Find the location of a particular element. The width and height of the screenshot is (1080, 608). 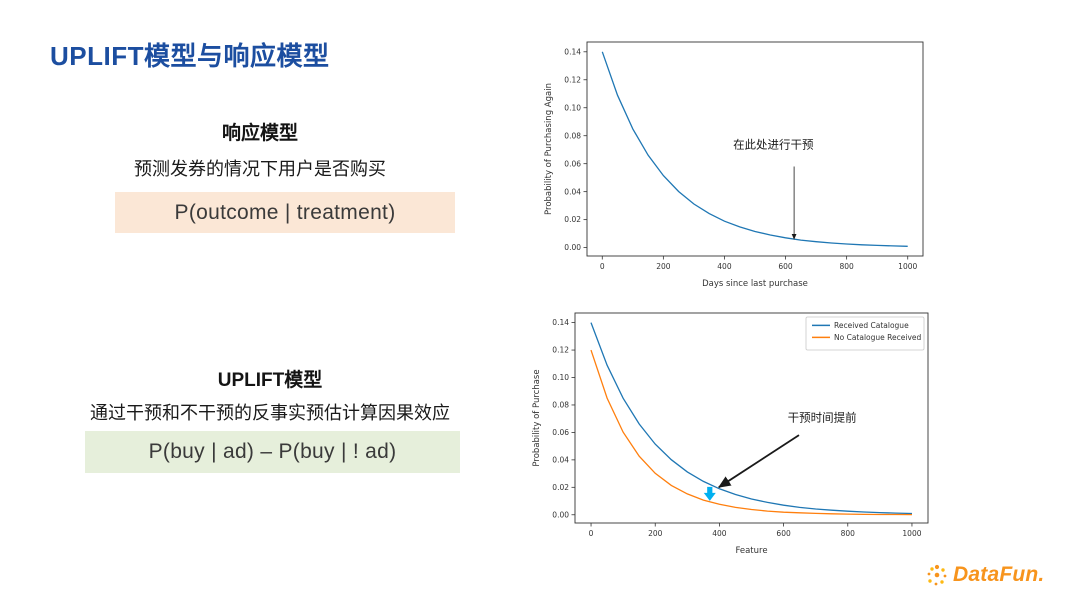

datafun-logo-text: DataFun. is located at coordinates (999, 574).